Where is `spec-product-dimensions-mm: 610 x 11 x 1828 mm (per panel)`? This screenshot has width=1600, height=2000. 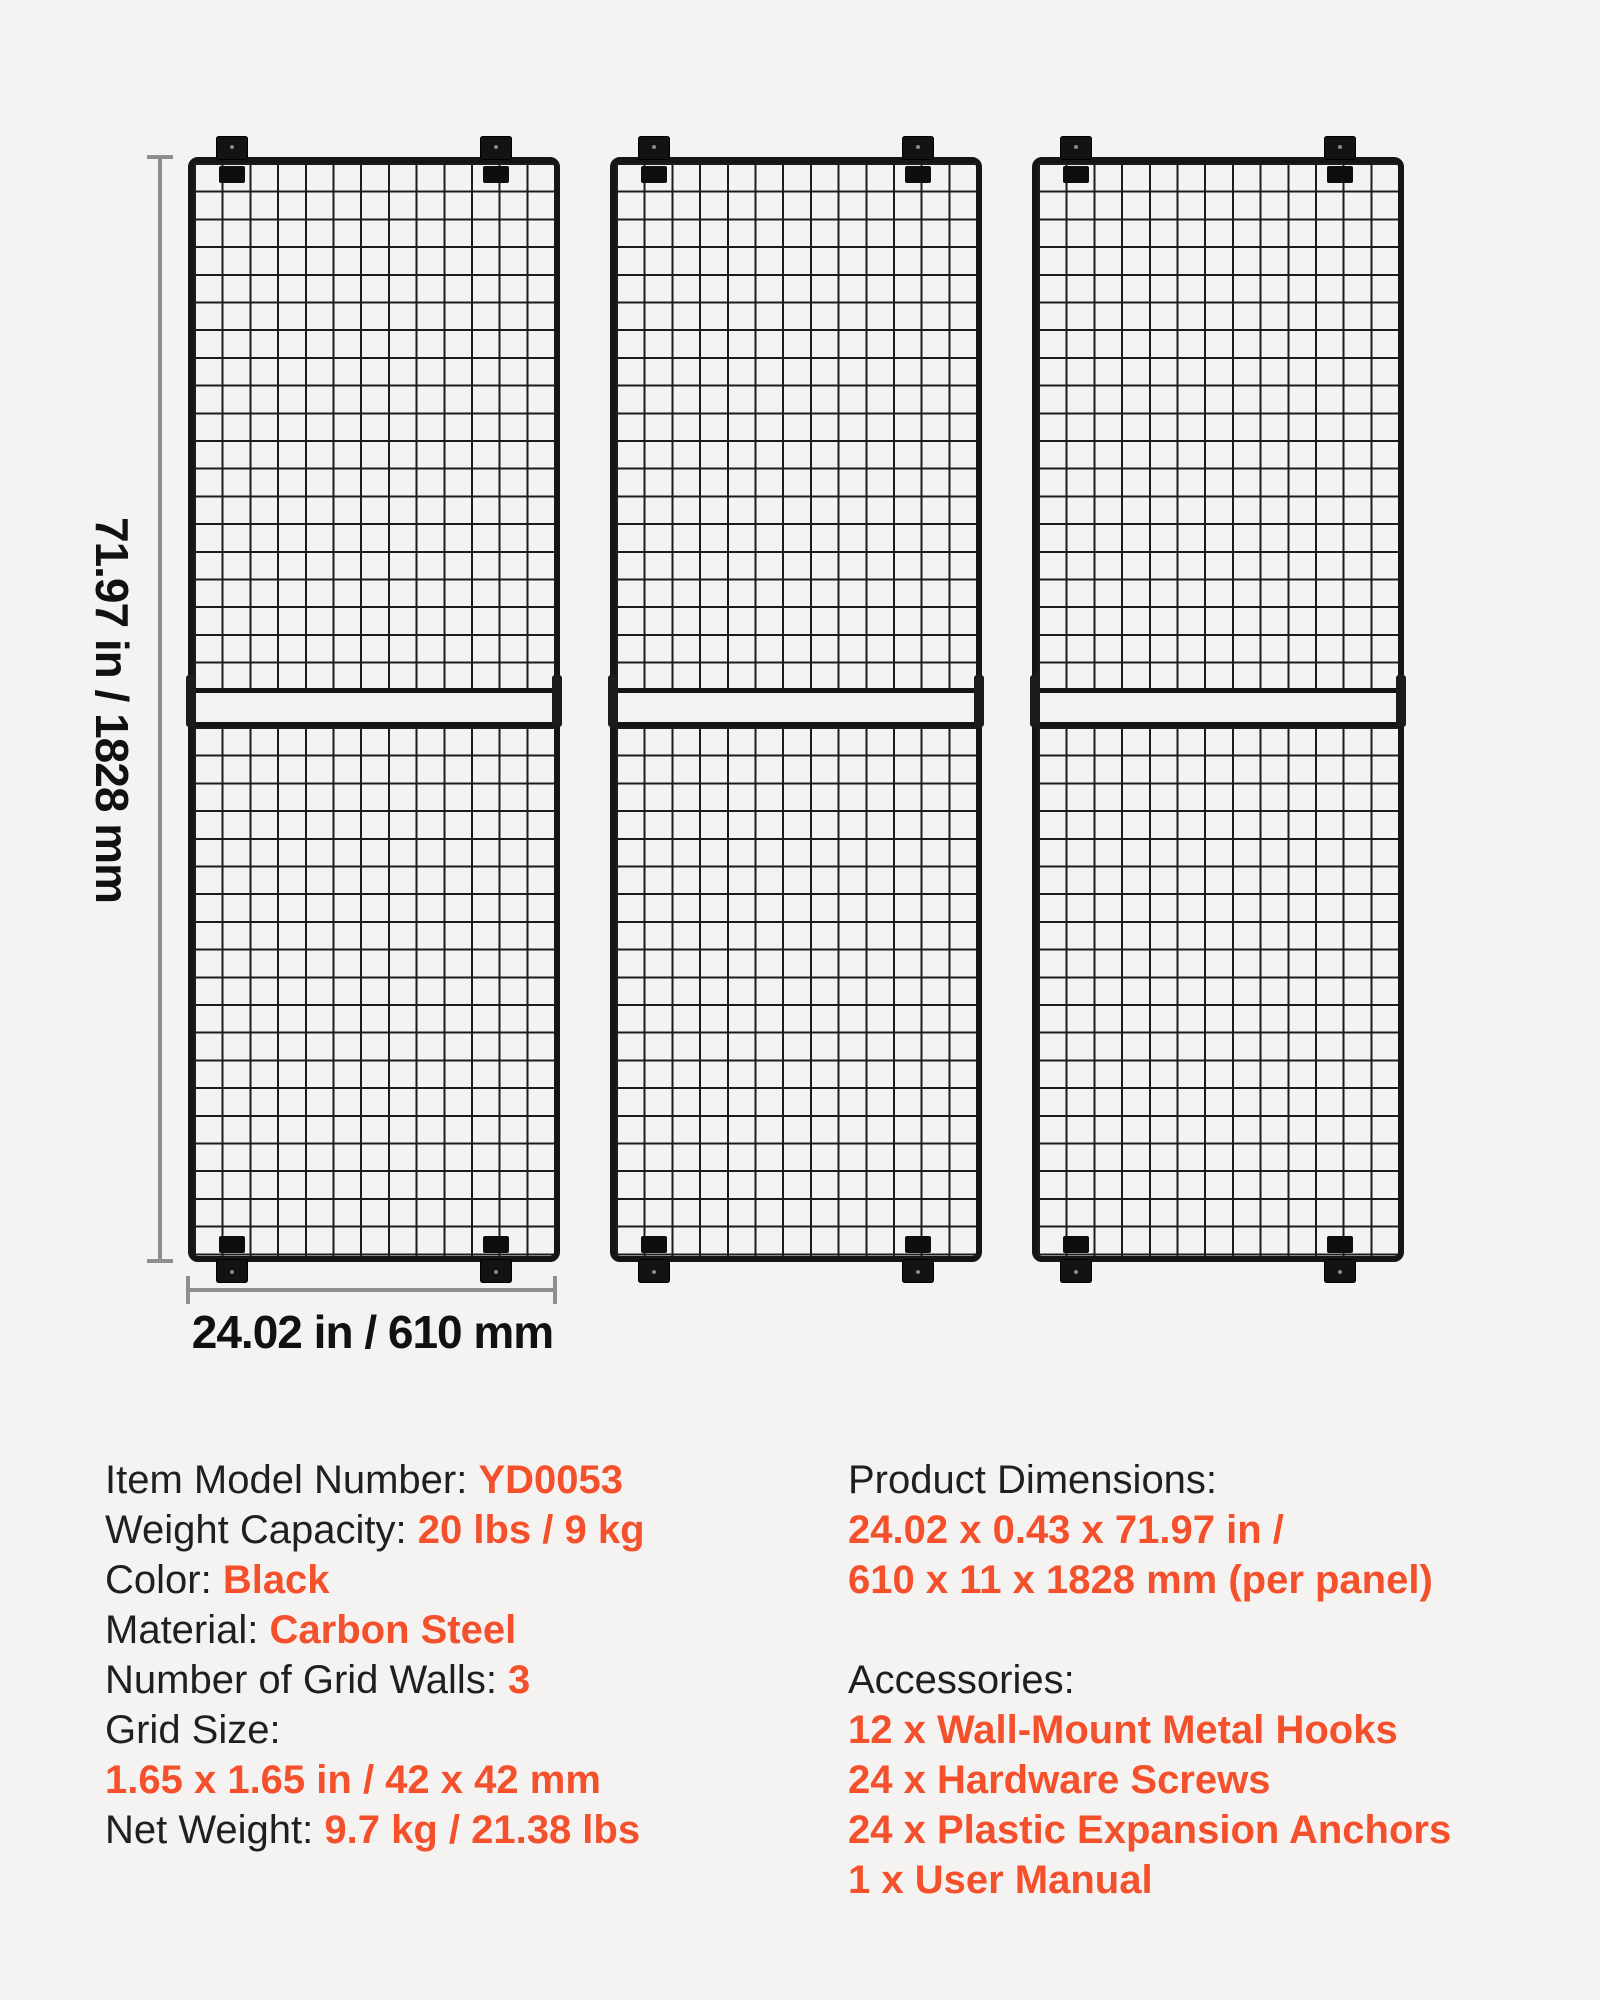 spec-product-dimensions-mm: 610 x 11 x 1828 mm (per panel) is located at coordinates (1218, 1580).